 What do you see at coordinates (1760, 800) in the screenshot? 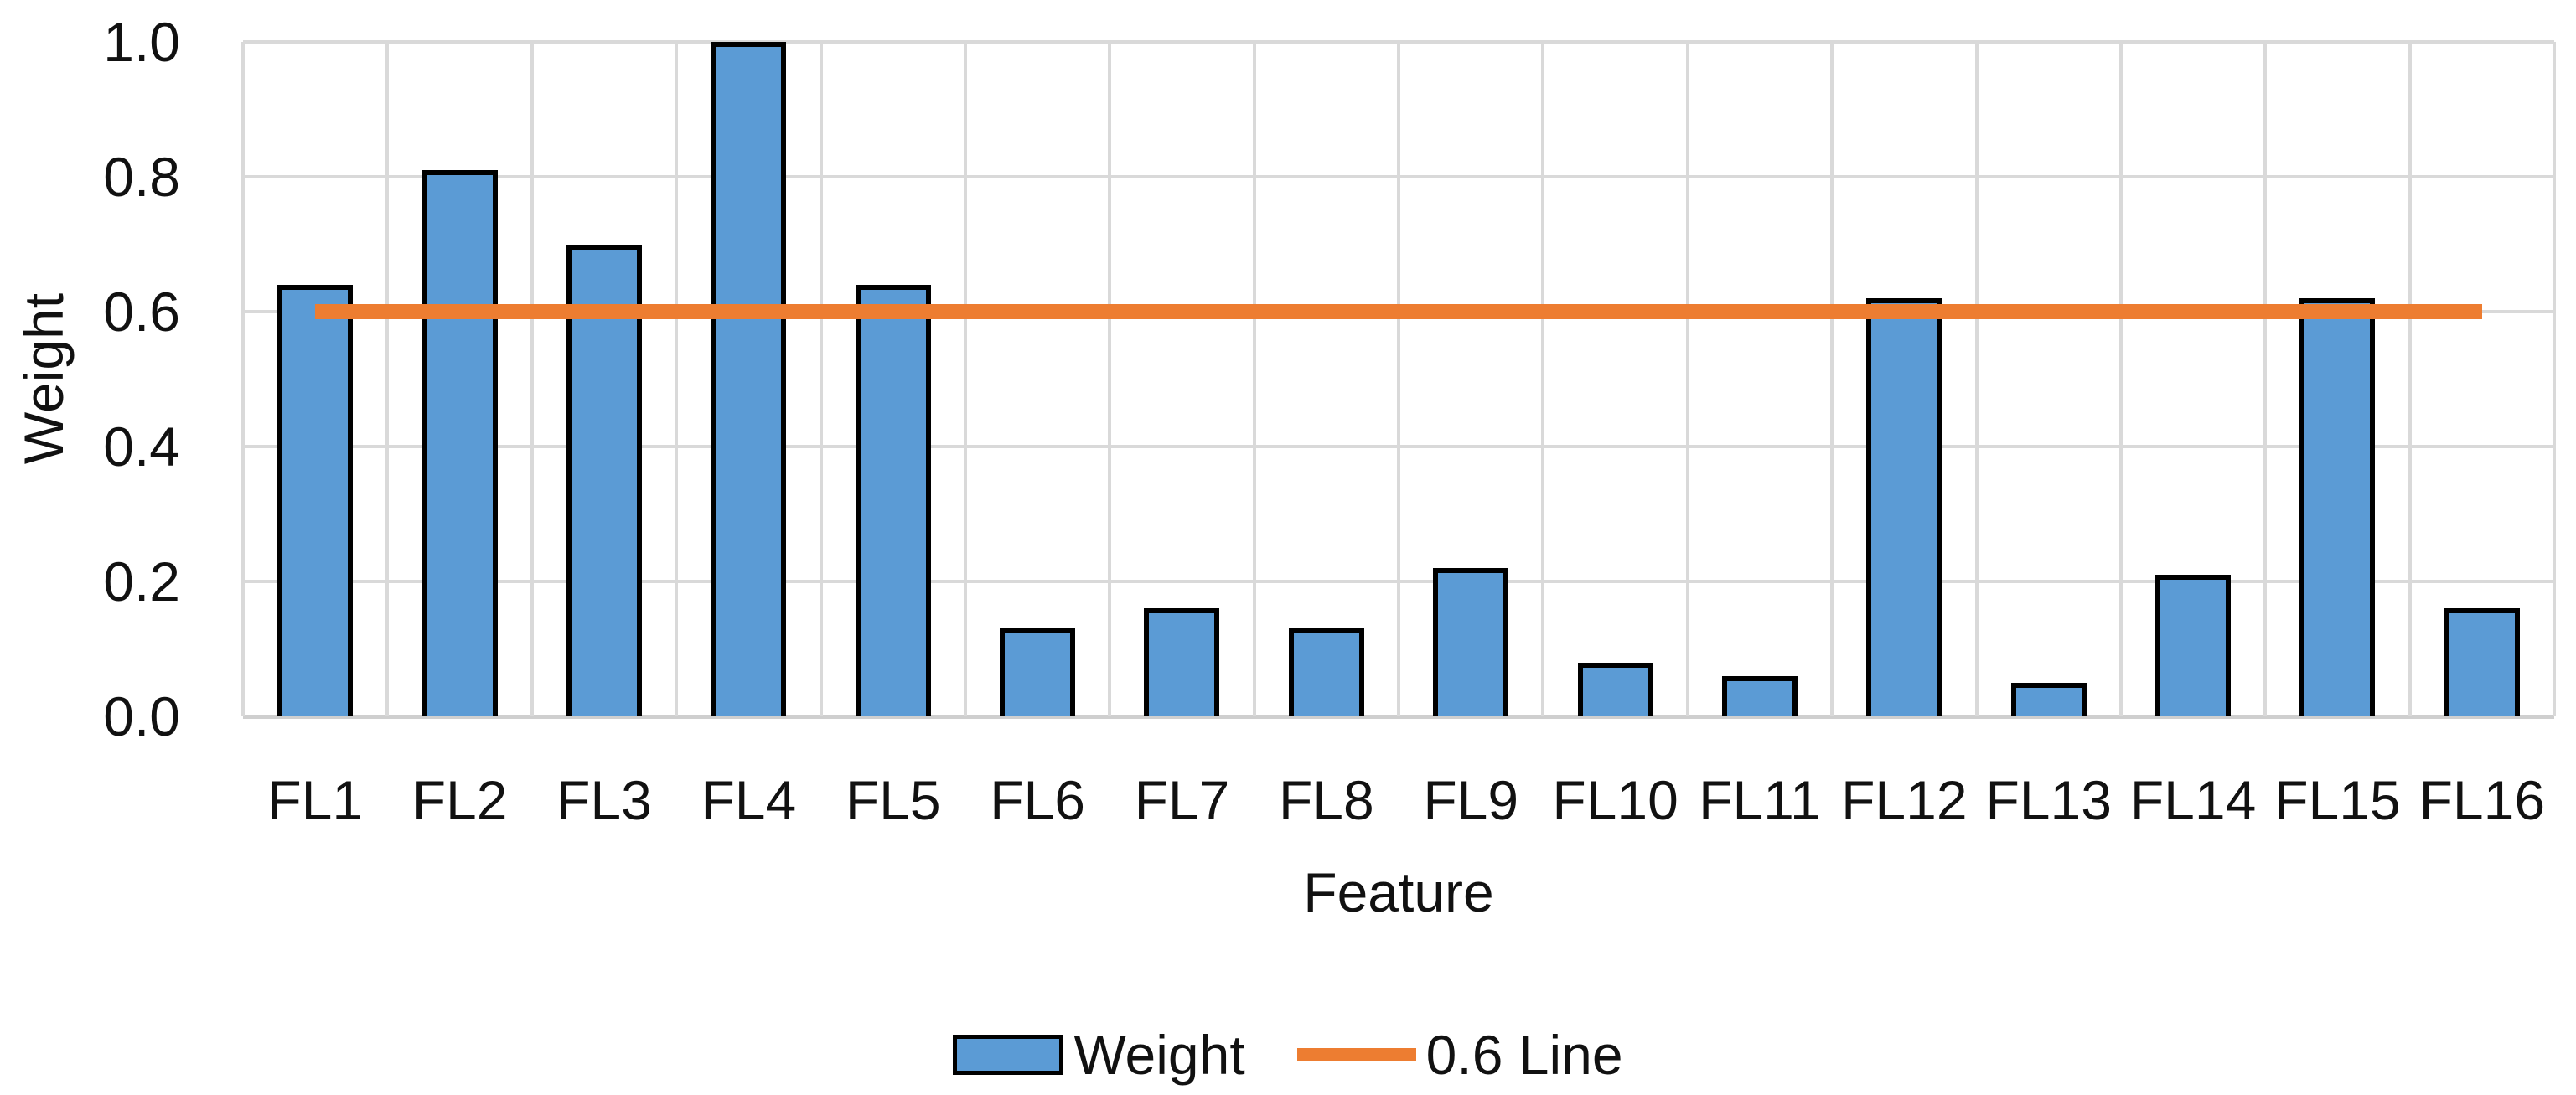
I see `x-tick-label-FL11: FL11` at bounding box center [1760, 800].